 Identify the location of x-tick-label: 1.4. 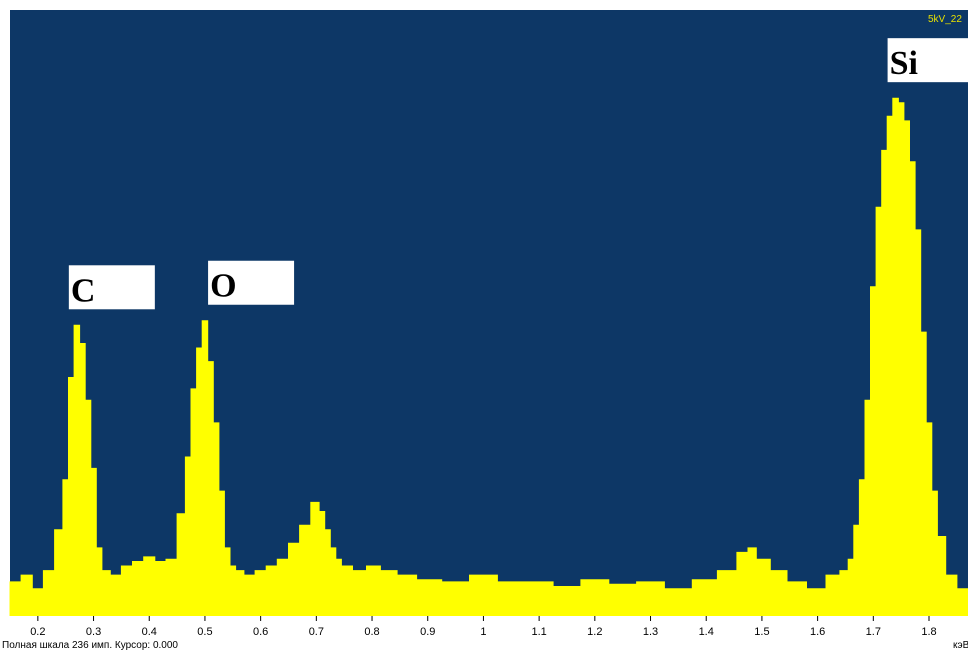
(706, 632).